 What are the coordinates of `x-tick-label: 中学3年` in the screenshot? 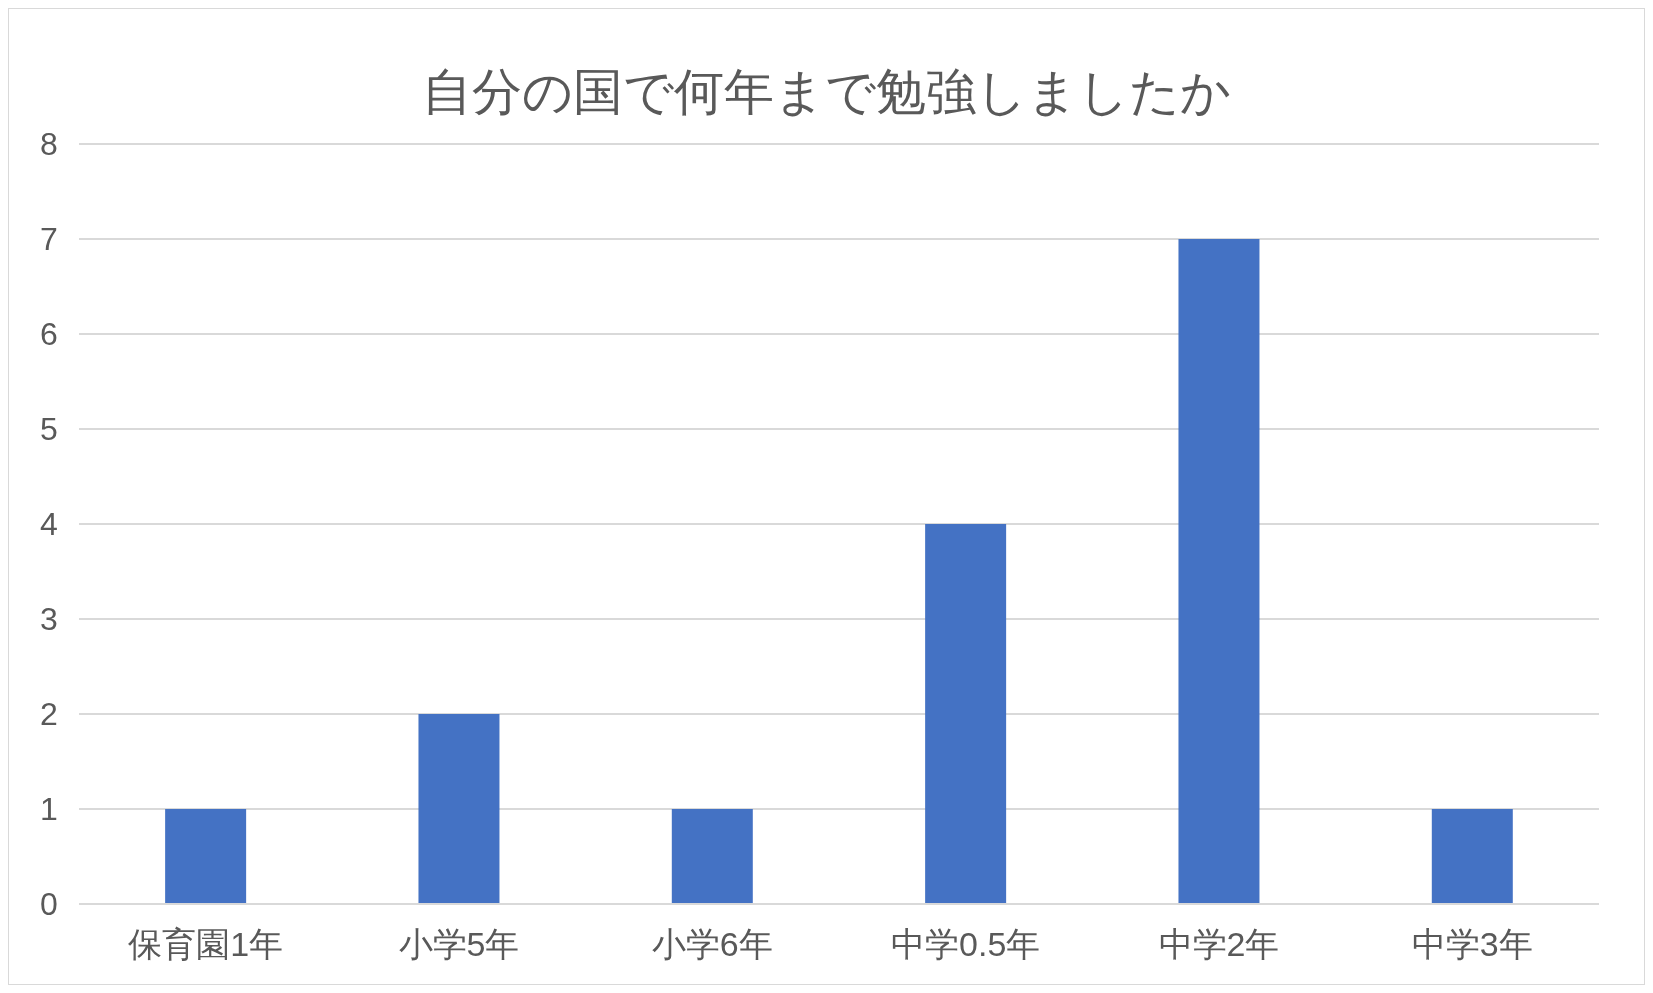 It's located at (1472, 944).